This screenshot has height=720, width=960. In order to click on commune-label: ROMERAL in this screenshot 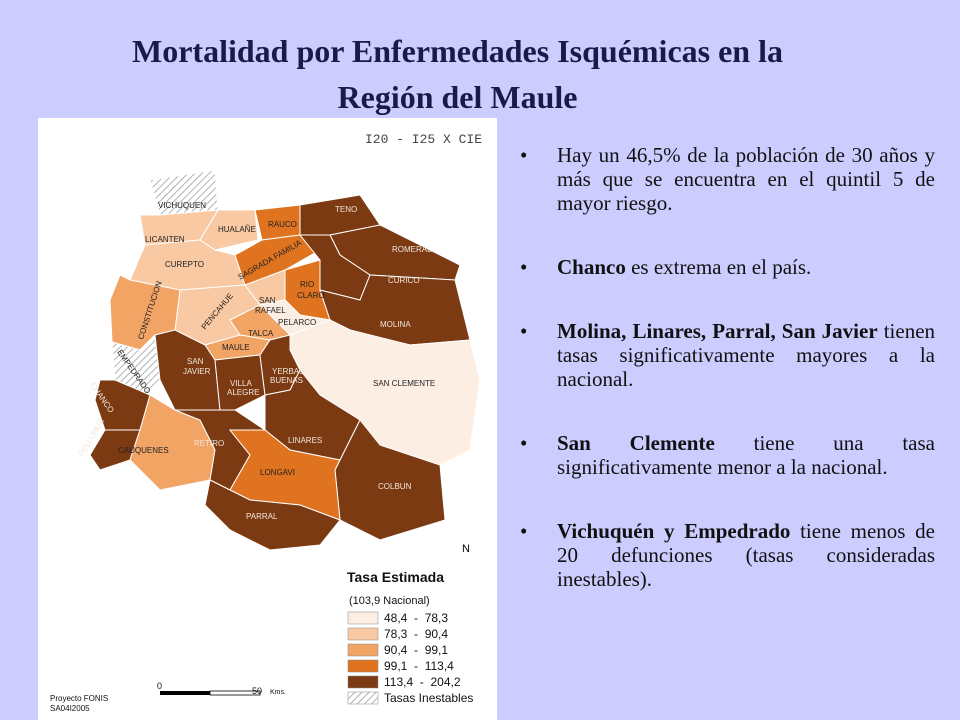, I will do `click(412, 249)`.